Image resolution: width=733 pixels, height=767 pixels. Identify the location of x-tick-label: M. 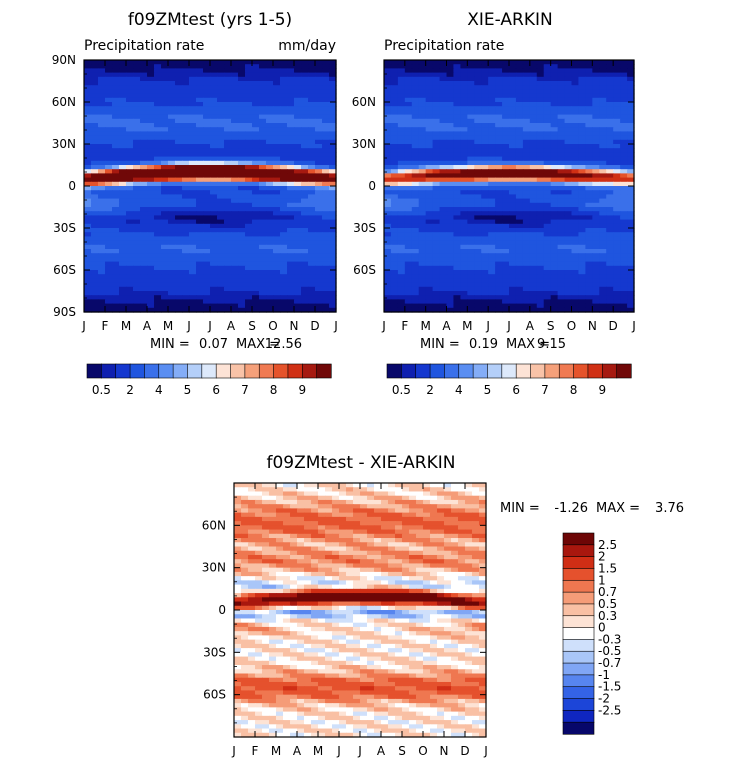
(126, 326).